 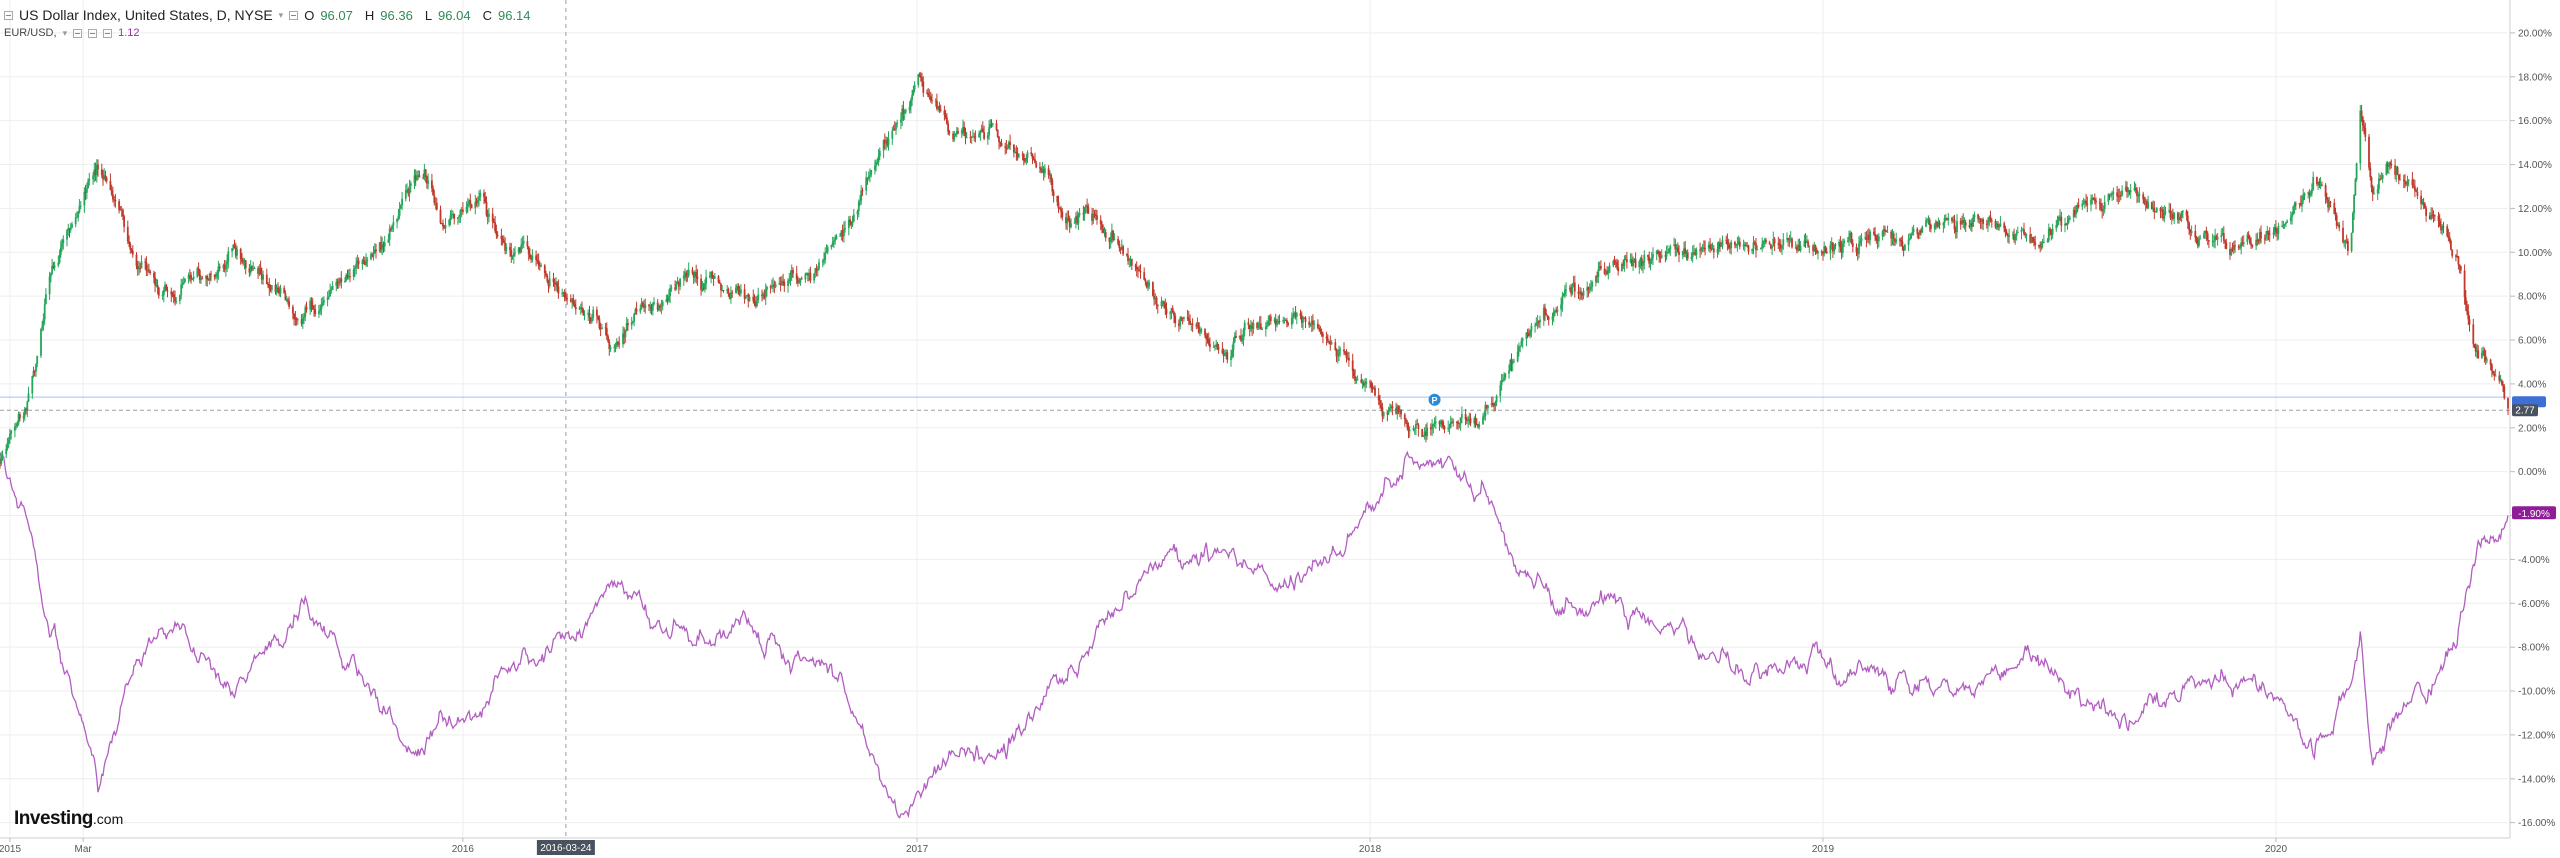 What do you see at coordinates (1255, 848) in the screenshot?
I see `x-axis-scale` at bounding box center [1255, 848].